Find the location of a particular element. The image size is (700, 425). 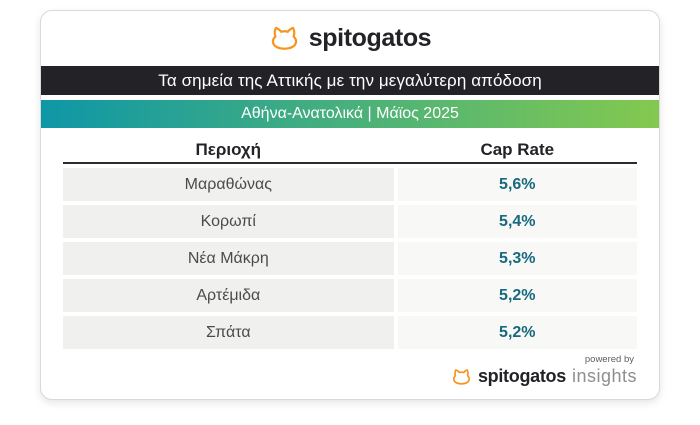

table-row: Νέα Μάκρη 5,3% is located at coordinates (350, 258).